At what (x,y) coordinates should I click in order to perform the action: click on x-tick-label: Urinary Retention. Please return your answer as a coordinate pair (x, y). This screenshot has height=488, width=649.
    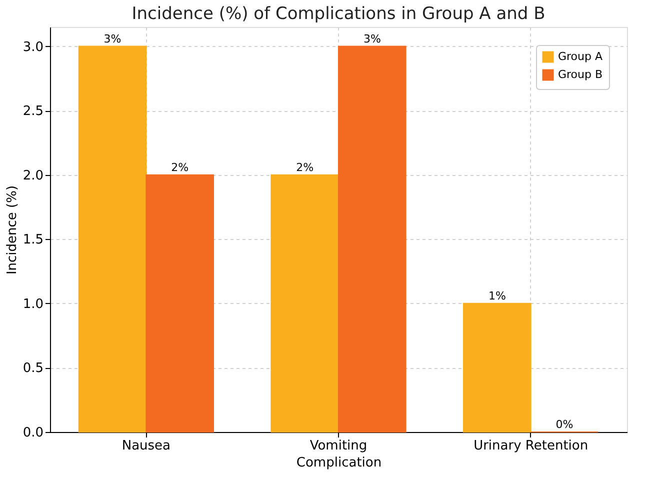
    Looking at the image, I should click on (531, 446).